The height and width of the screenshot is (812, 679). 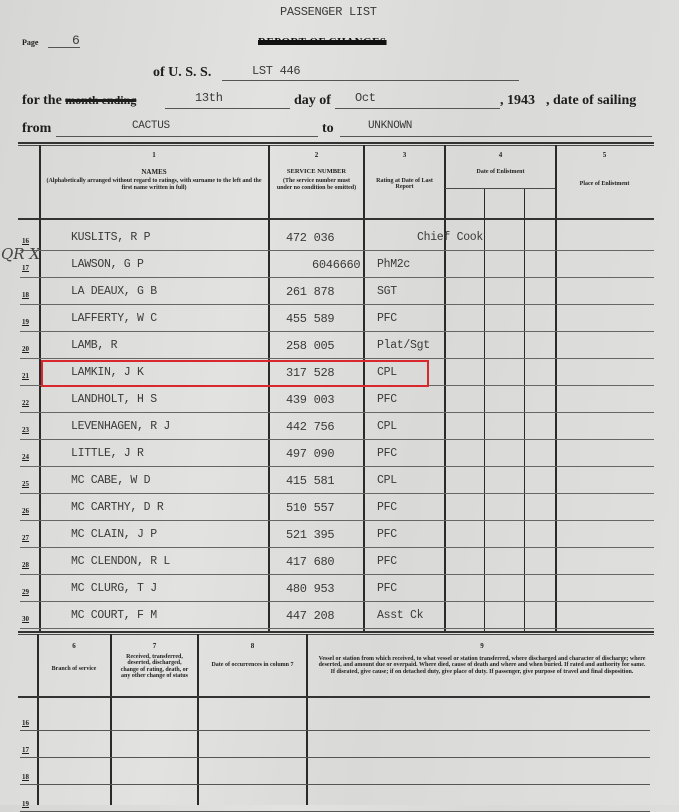 I want to click on for-the-line: for the month ending, so click(x=79, y=101).